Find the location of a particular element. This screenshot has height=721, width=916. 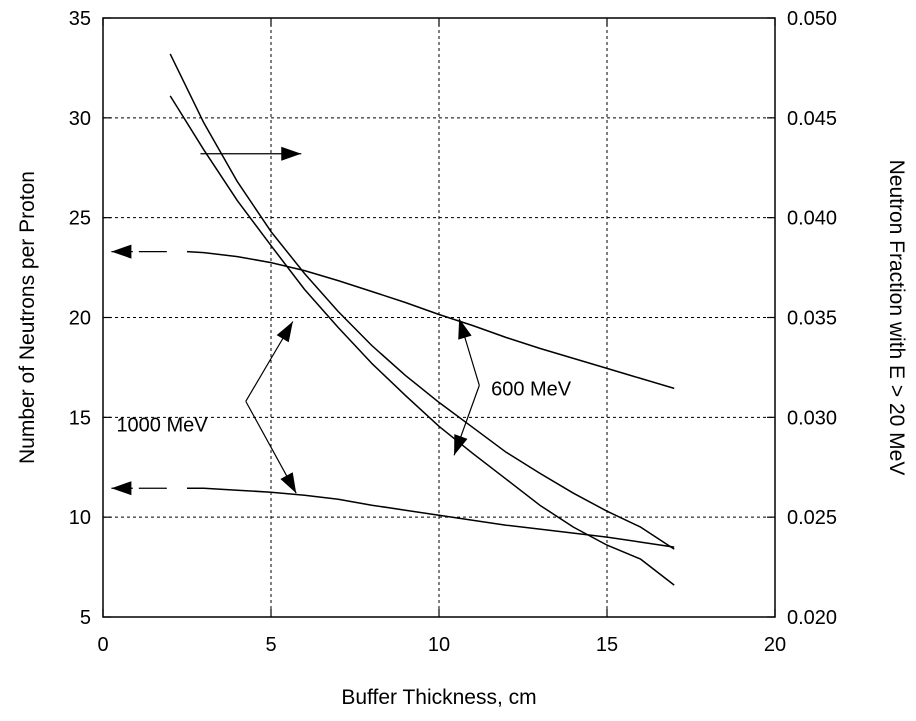

x-axis-label: Buffer Thickness, cm is located at coordinates (438, 697).